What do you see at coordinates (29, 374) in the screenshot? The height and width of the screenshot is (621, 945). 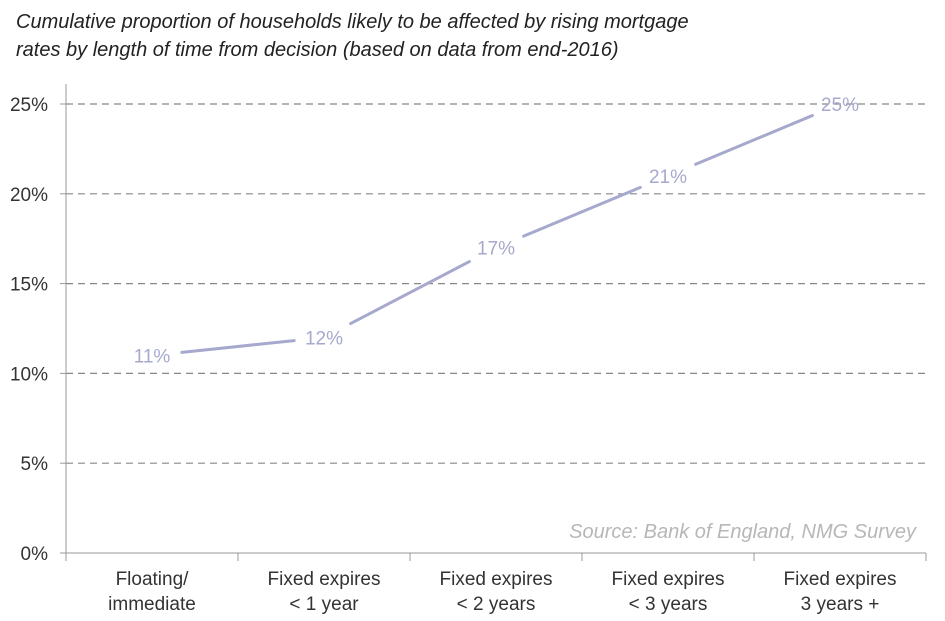 I see `y-tick-label: 10%` at bounding box center [29, 374].